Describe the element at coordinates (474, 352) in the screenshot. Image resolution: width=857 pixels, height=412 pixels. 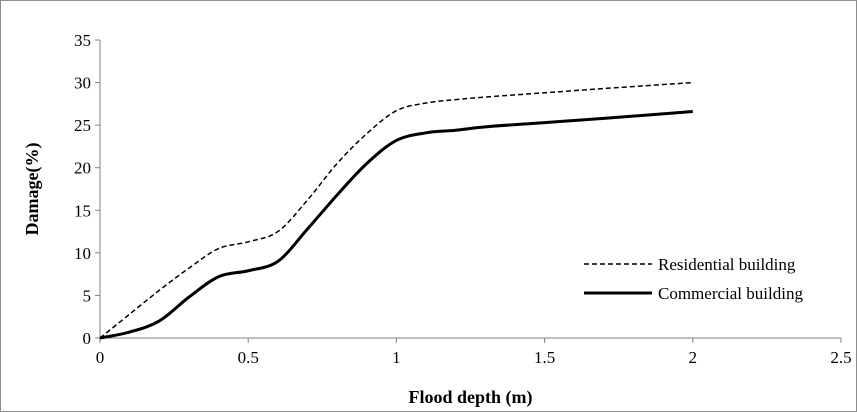
I see `x-axis-ticks: 0 0.5 1 1.5 2 2.5` at that location.